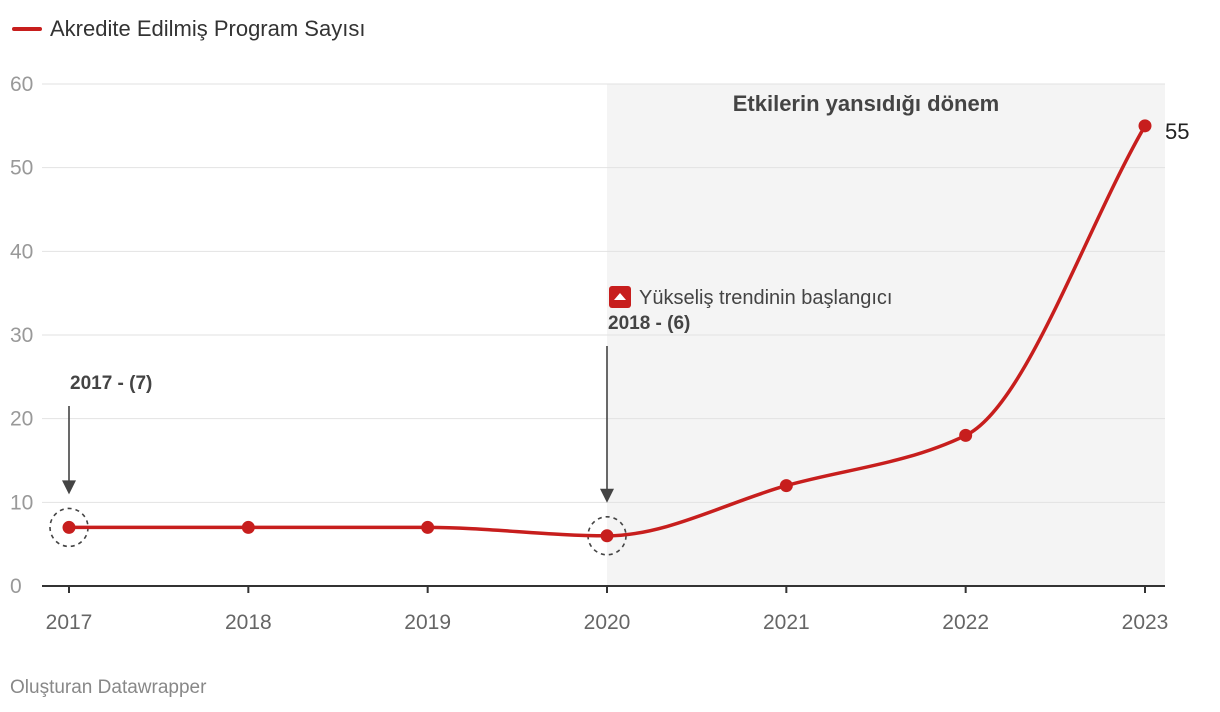 This screenshot has width=1220, height=712. I want to click on y-tick-label: 40, so click(21, 251).